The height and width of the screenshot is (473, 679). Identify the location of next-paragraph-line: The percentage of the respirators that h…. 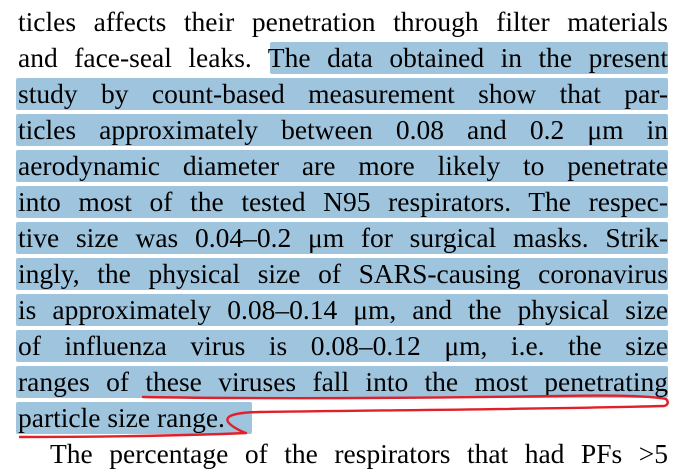
(359, 453).